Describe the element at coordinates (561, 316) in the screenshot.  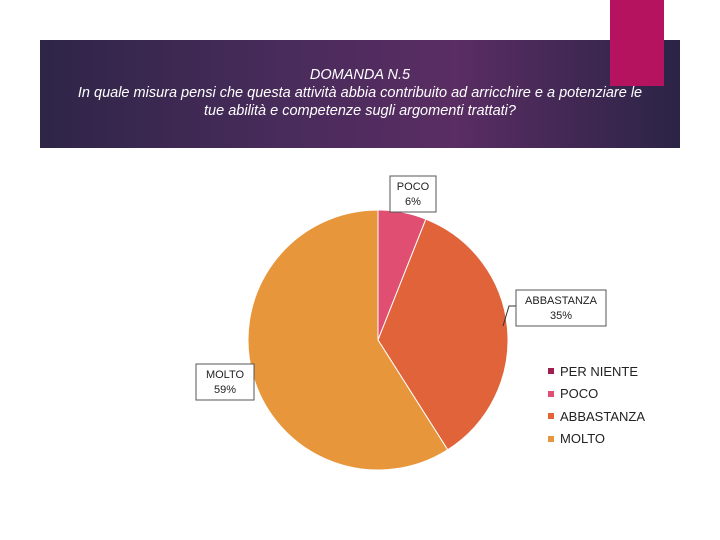
I see `data-label-value-abbastanza: 35%` at that location.